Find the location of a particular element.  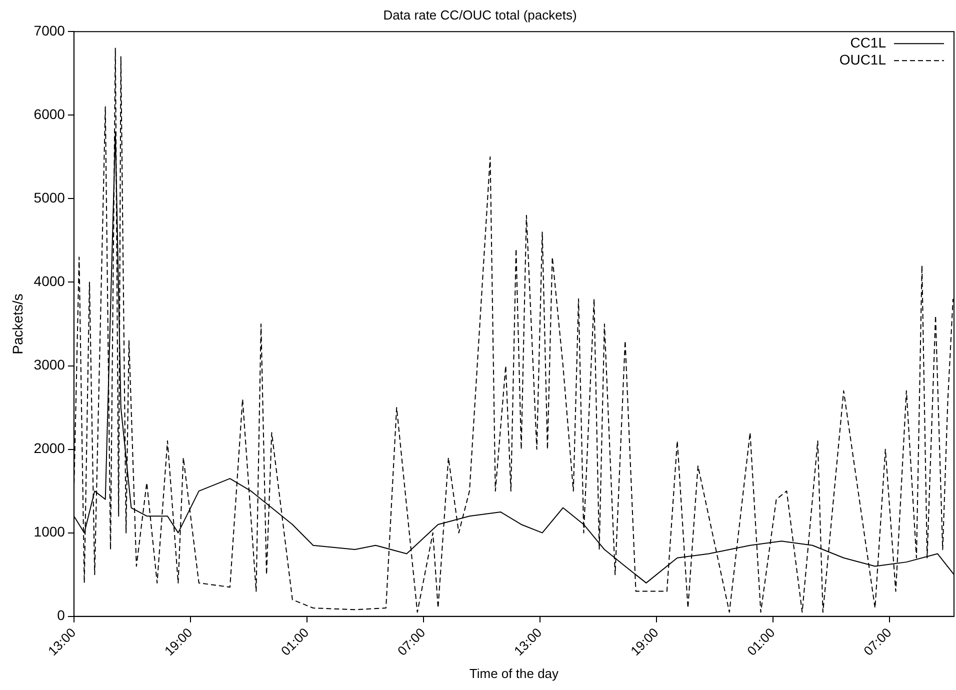

legend-label: CC1L is located at coordinates (868, 42).